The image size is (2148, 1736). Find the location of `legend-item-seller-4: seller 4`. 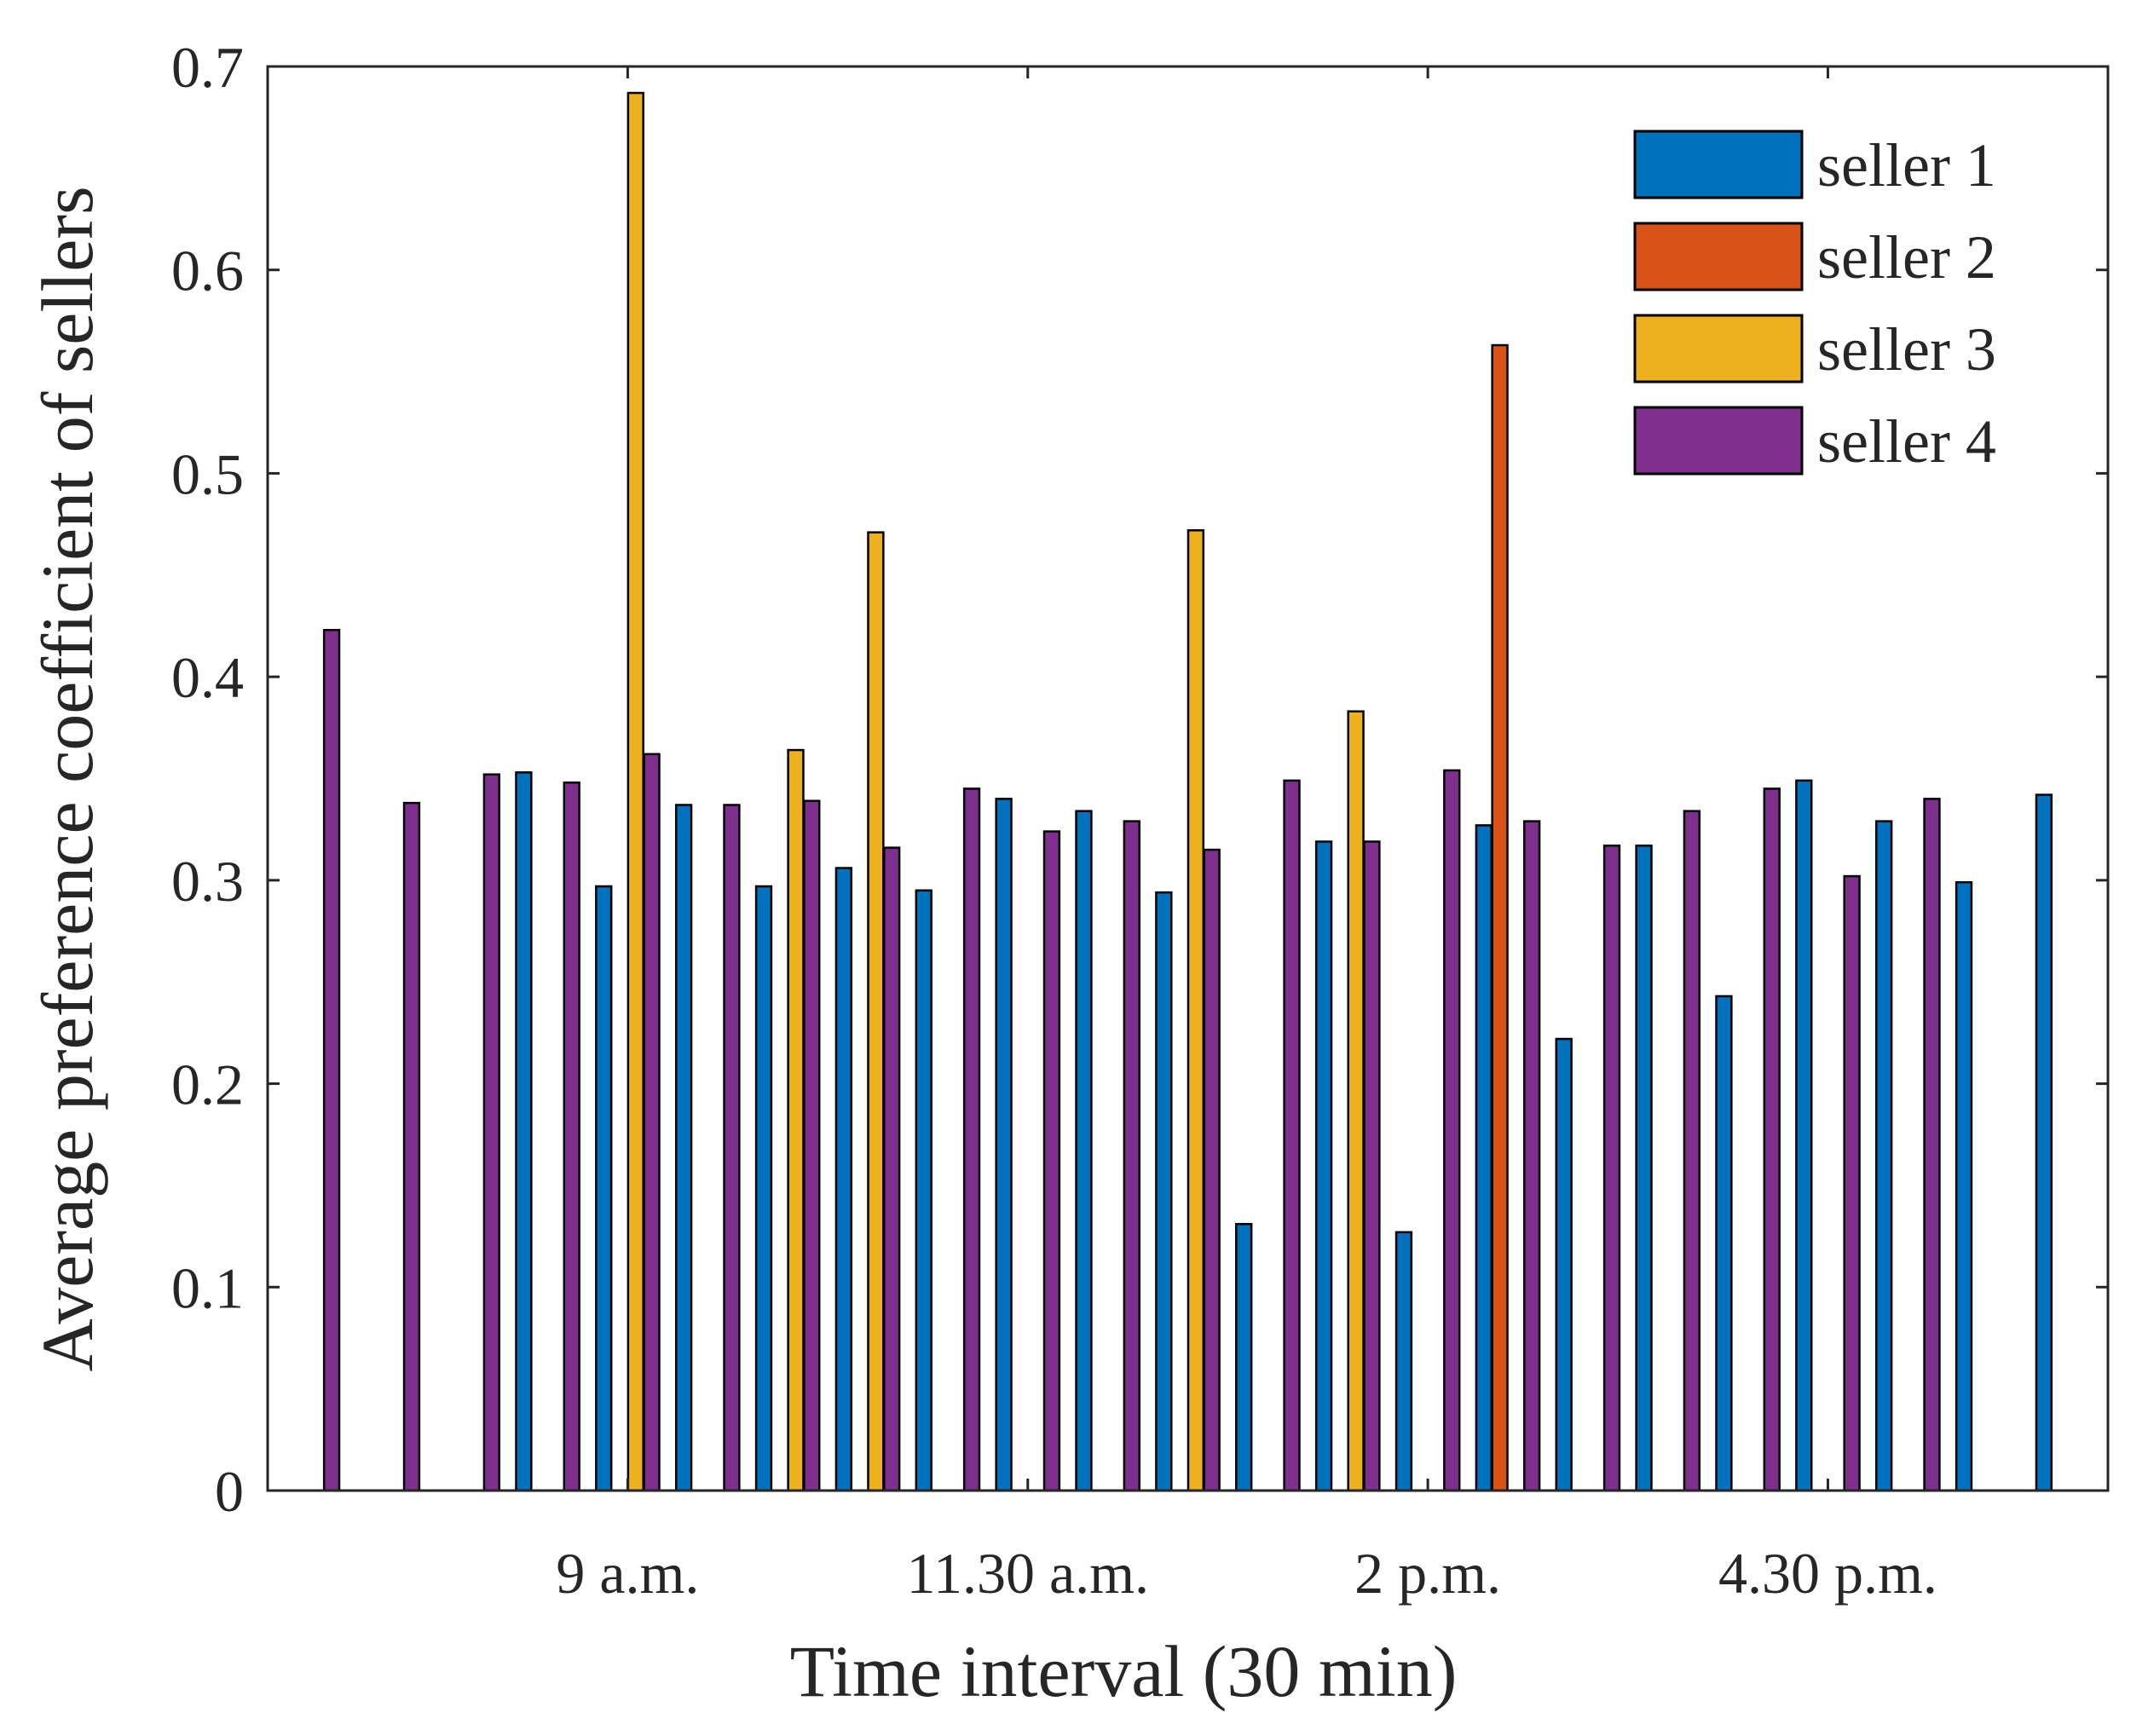

legend-item-seller-4: seller 4 is located at coordinates (1814, 441).